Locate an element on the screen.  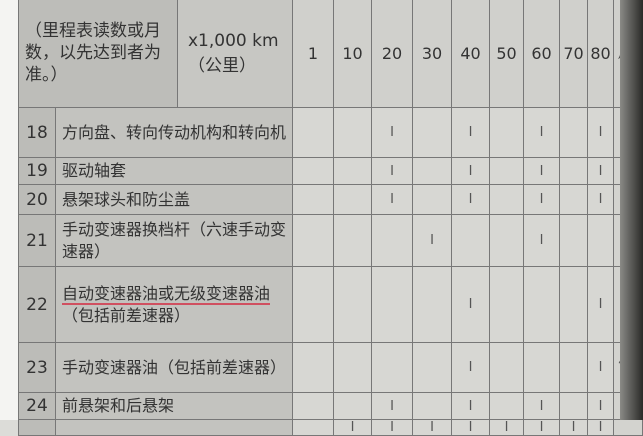
item-name: 驱动轴套 is located at coordinates (174, 171).